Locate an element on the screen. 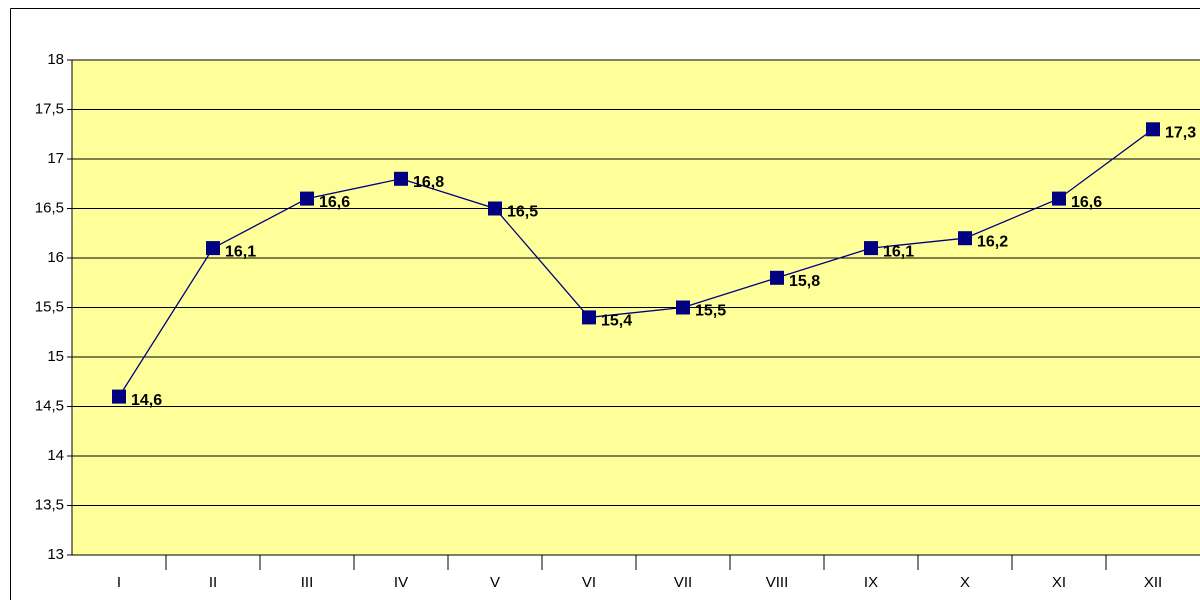  value-label: 14,6 is located at coordinates (146, 400).